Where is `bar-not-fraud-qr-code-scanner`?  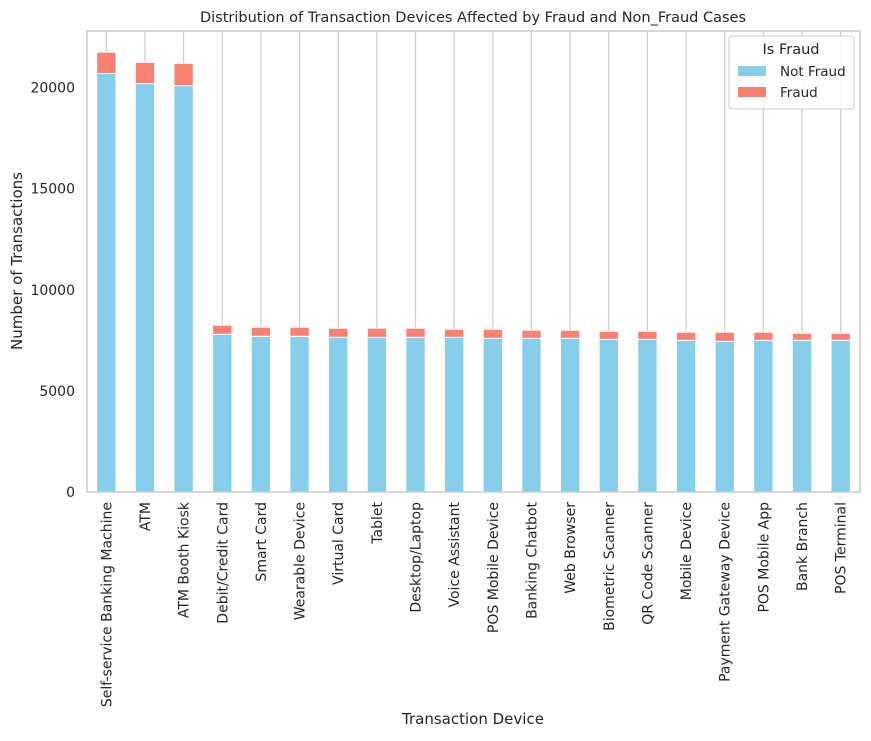 bar-not-fraud-qr-code-scanner is located at coordinates (647, 415).